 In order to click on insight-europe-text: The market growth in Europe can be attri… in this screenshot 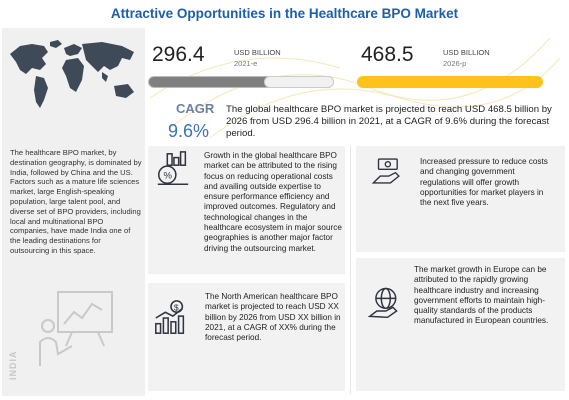, I will do `click(481, 295)`.